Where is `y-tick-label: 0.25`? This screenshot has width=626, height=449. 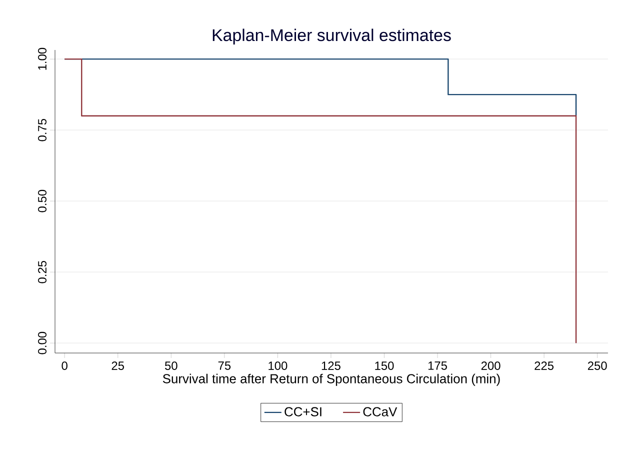
y-tick-label: 0.25 is located at coordinates (42, 272).